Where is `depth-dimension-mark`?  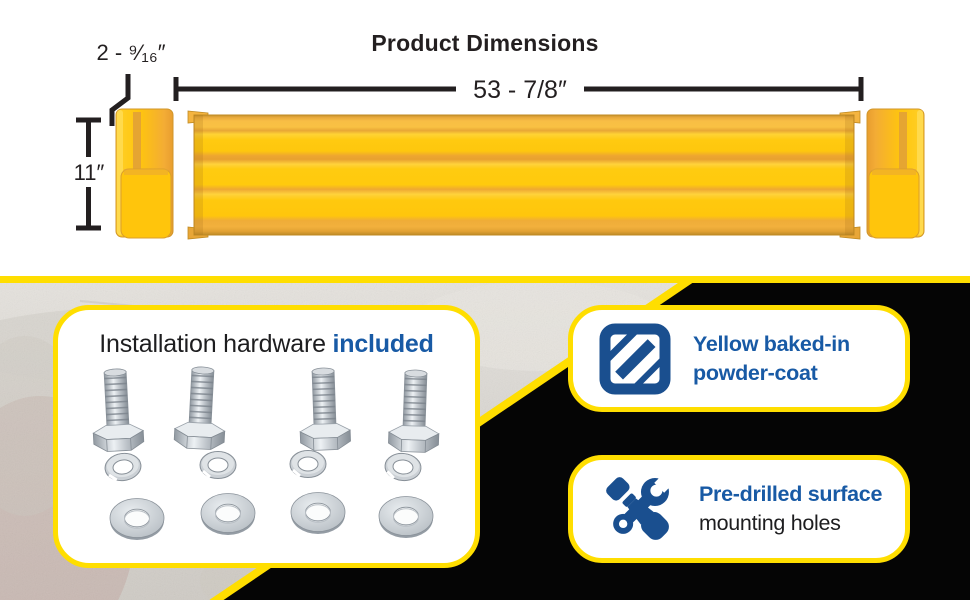 depth-dimension-mark is located at coordinates (120, 100).